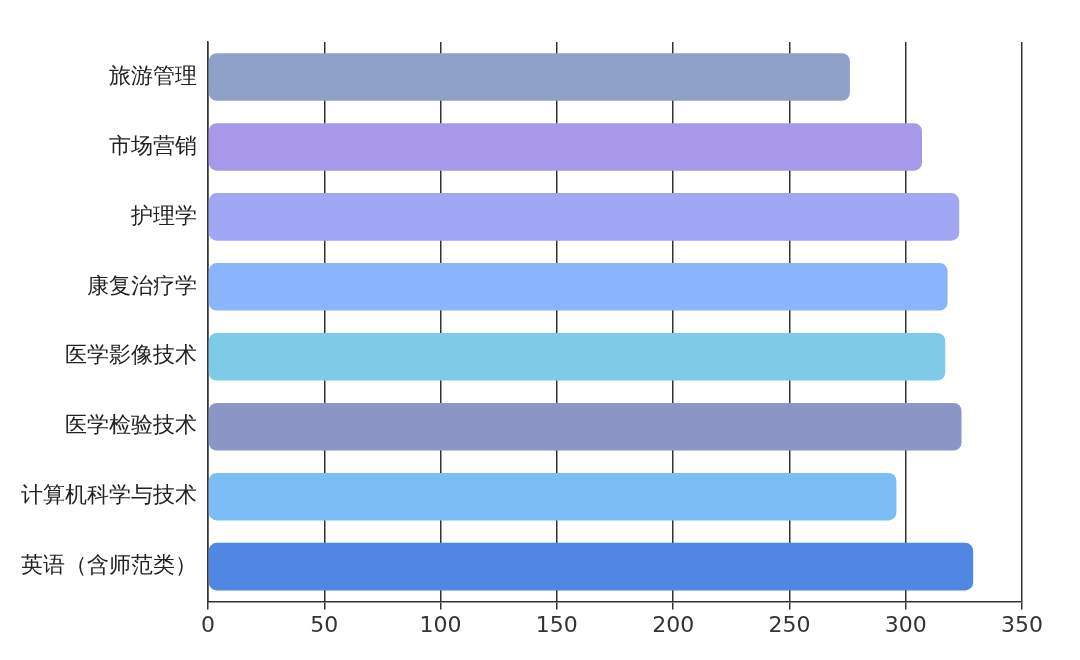 This screenshot has width=1080, height=660. I want to click on x-tick-label: 150, so click(556, 624).